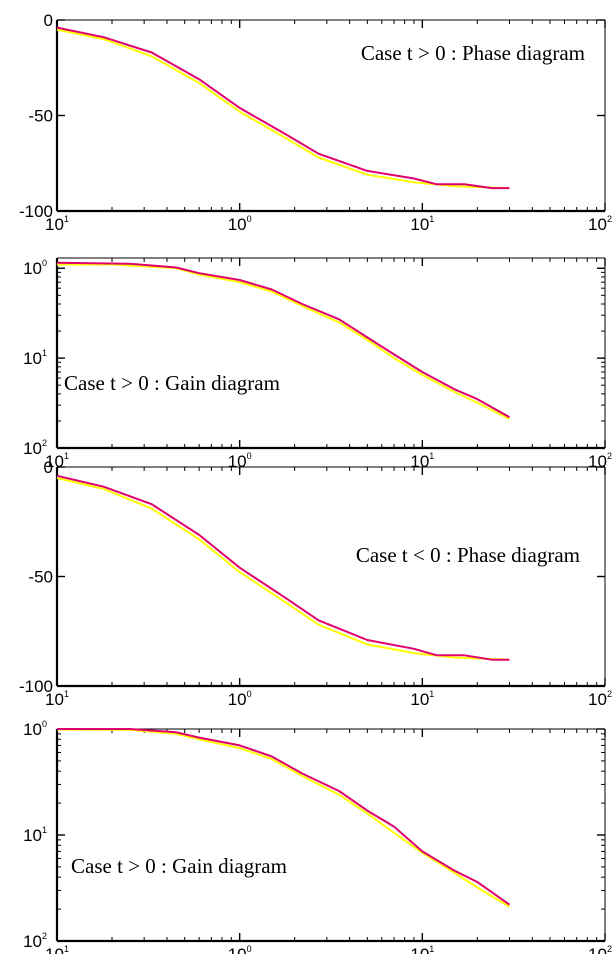 The height and width of the screenshot is (954, 616). What do you see at coordinates (473, 53) in the screenshot?
I see `panel-annotation: Case t > 0 : Phase diagram` at bounding box center [473, 53].